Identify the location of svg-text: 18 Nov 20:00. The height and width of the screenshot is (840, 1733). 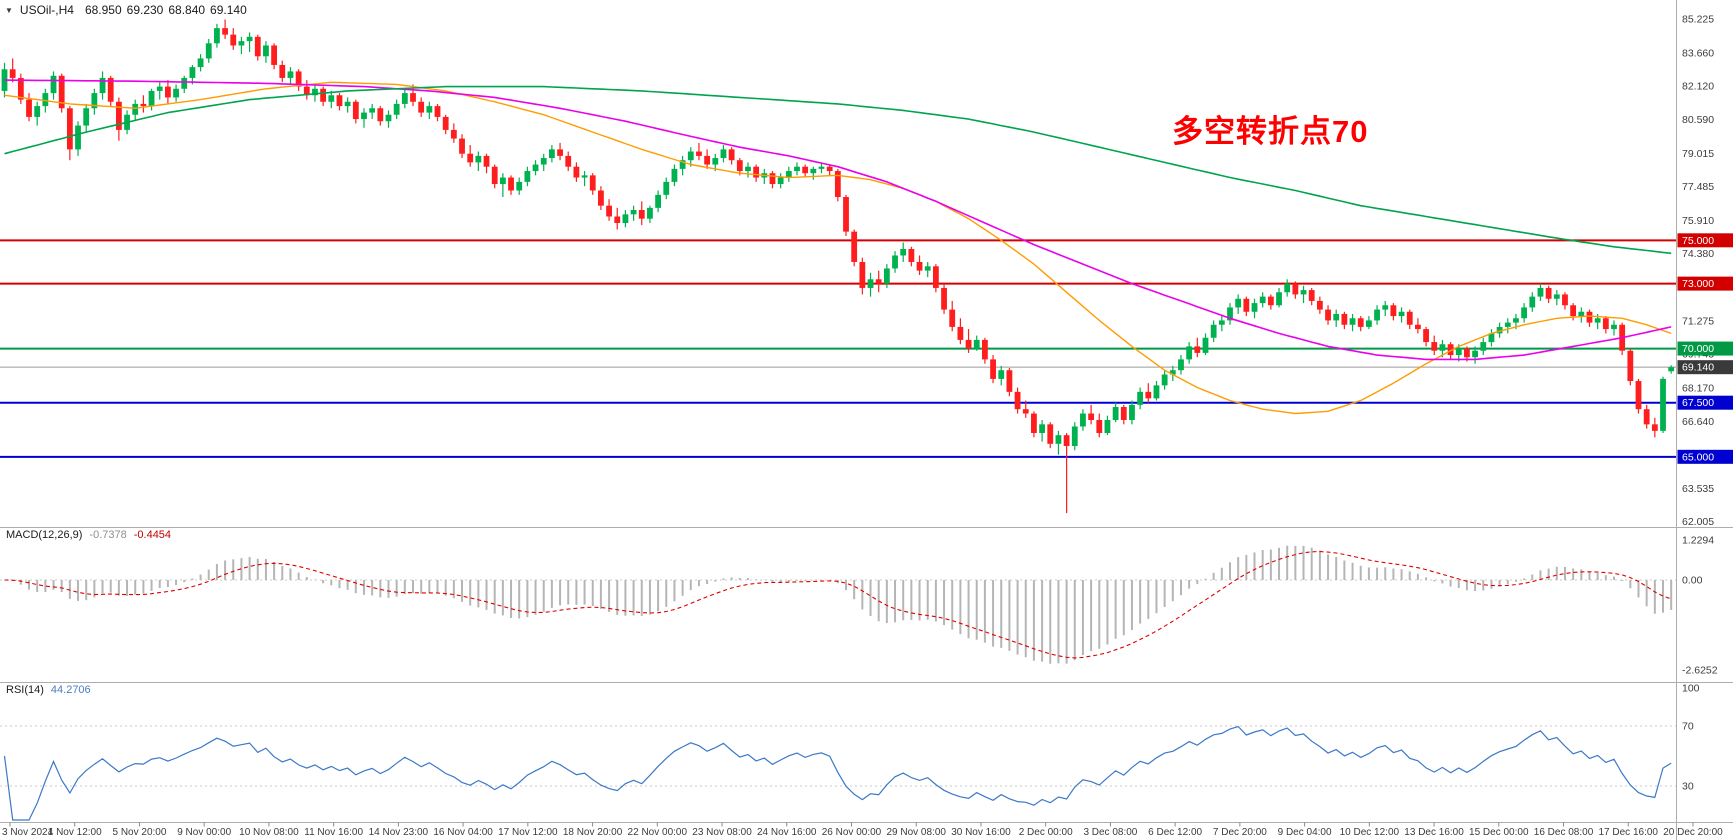
(593, 832).